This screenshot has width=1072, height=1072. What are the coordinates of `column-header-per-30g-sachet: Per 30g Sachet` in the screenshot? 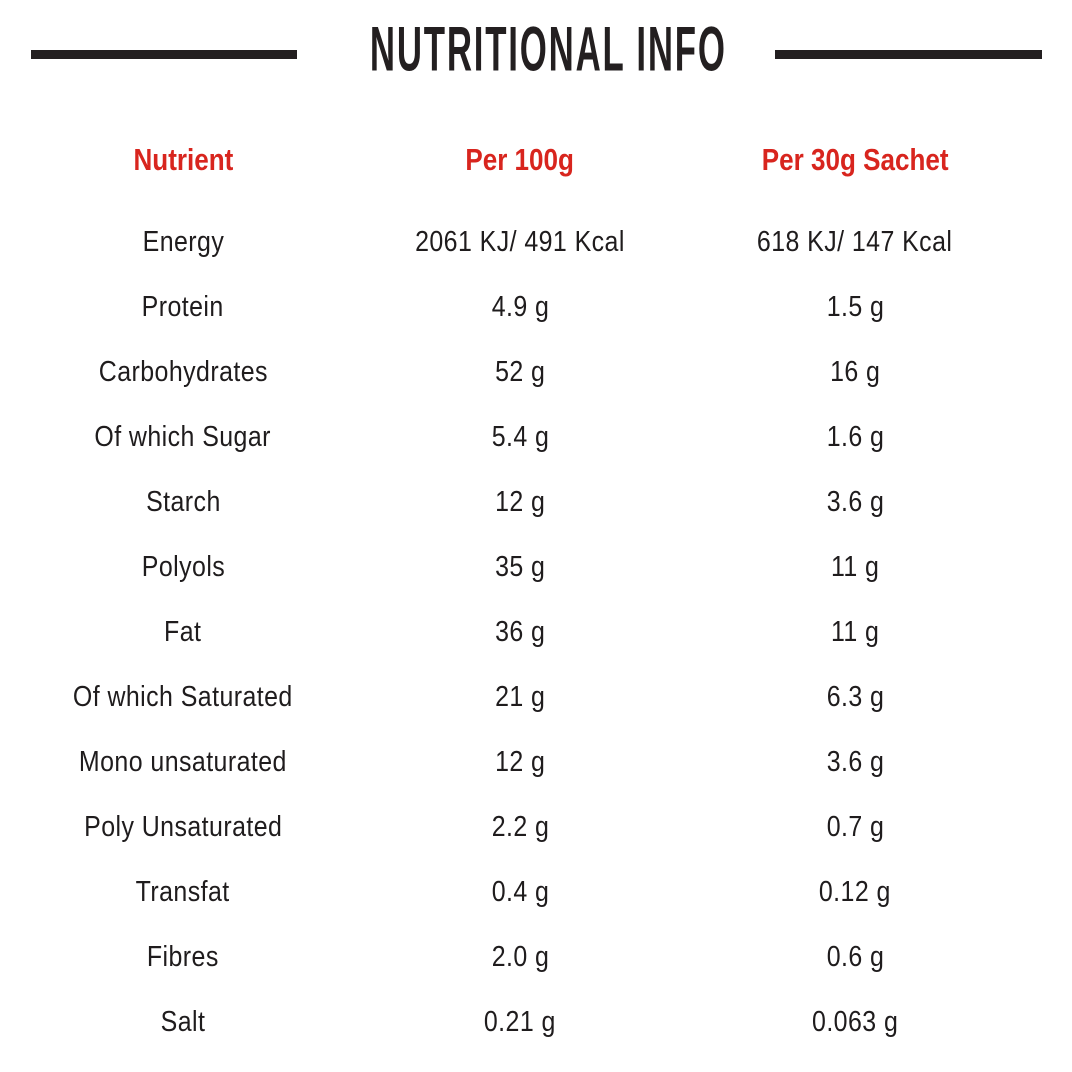 It's located at (855, 159).